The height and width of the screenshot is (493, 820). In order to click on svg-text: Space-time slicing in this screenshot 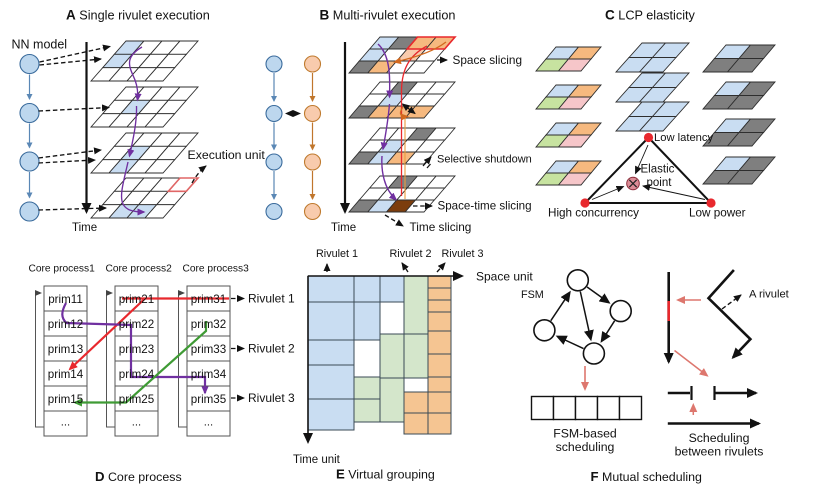, I will do `click(485, 206)`.